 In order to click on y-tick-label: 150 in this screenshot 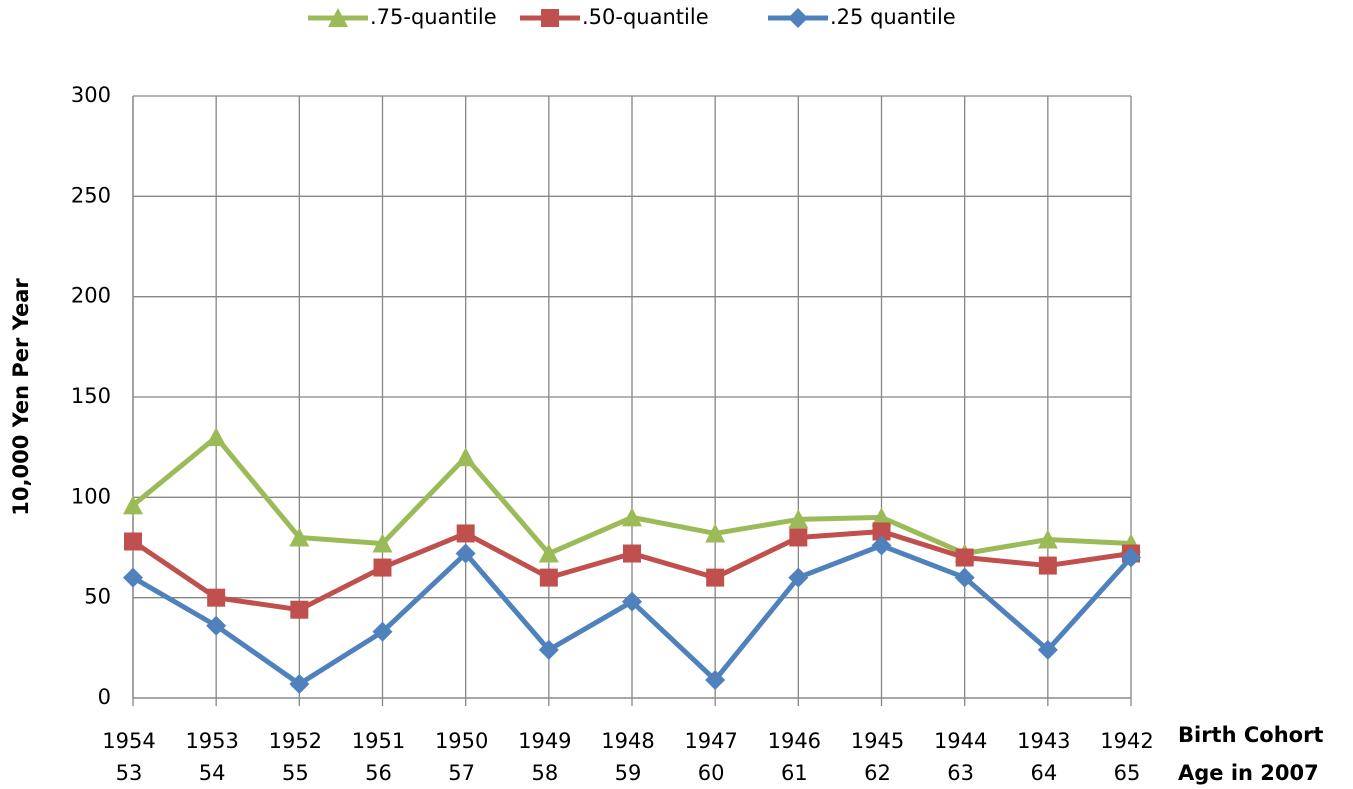, I will do `click(91, 396)`.